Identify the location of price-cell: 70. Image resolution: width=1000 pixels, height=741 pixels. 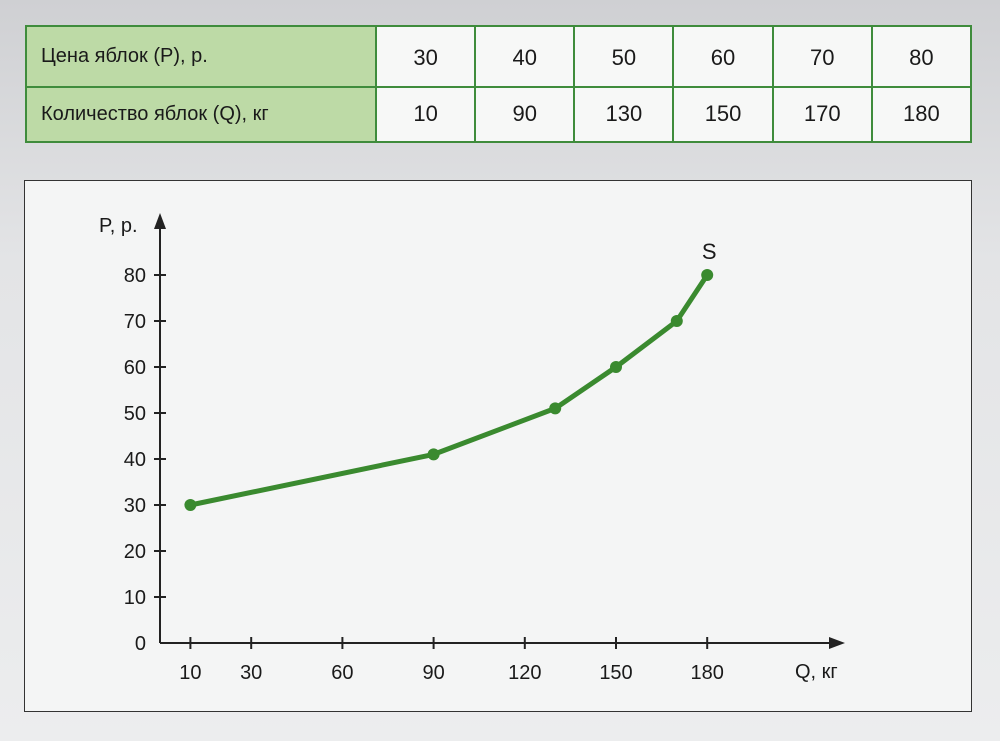
(822, 56).